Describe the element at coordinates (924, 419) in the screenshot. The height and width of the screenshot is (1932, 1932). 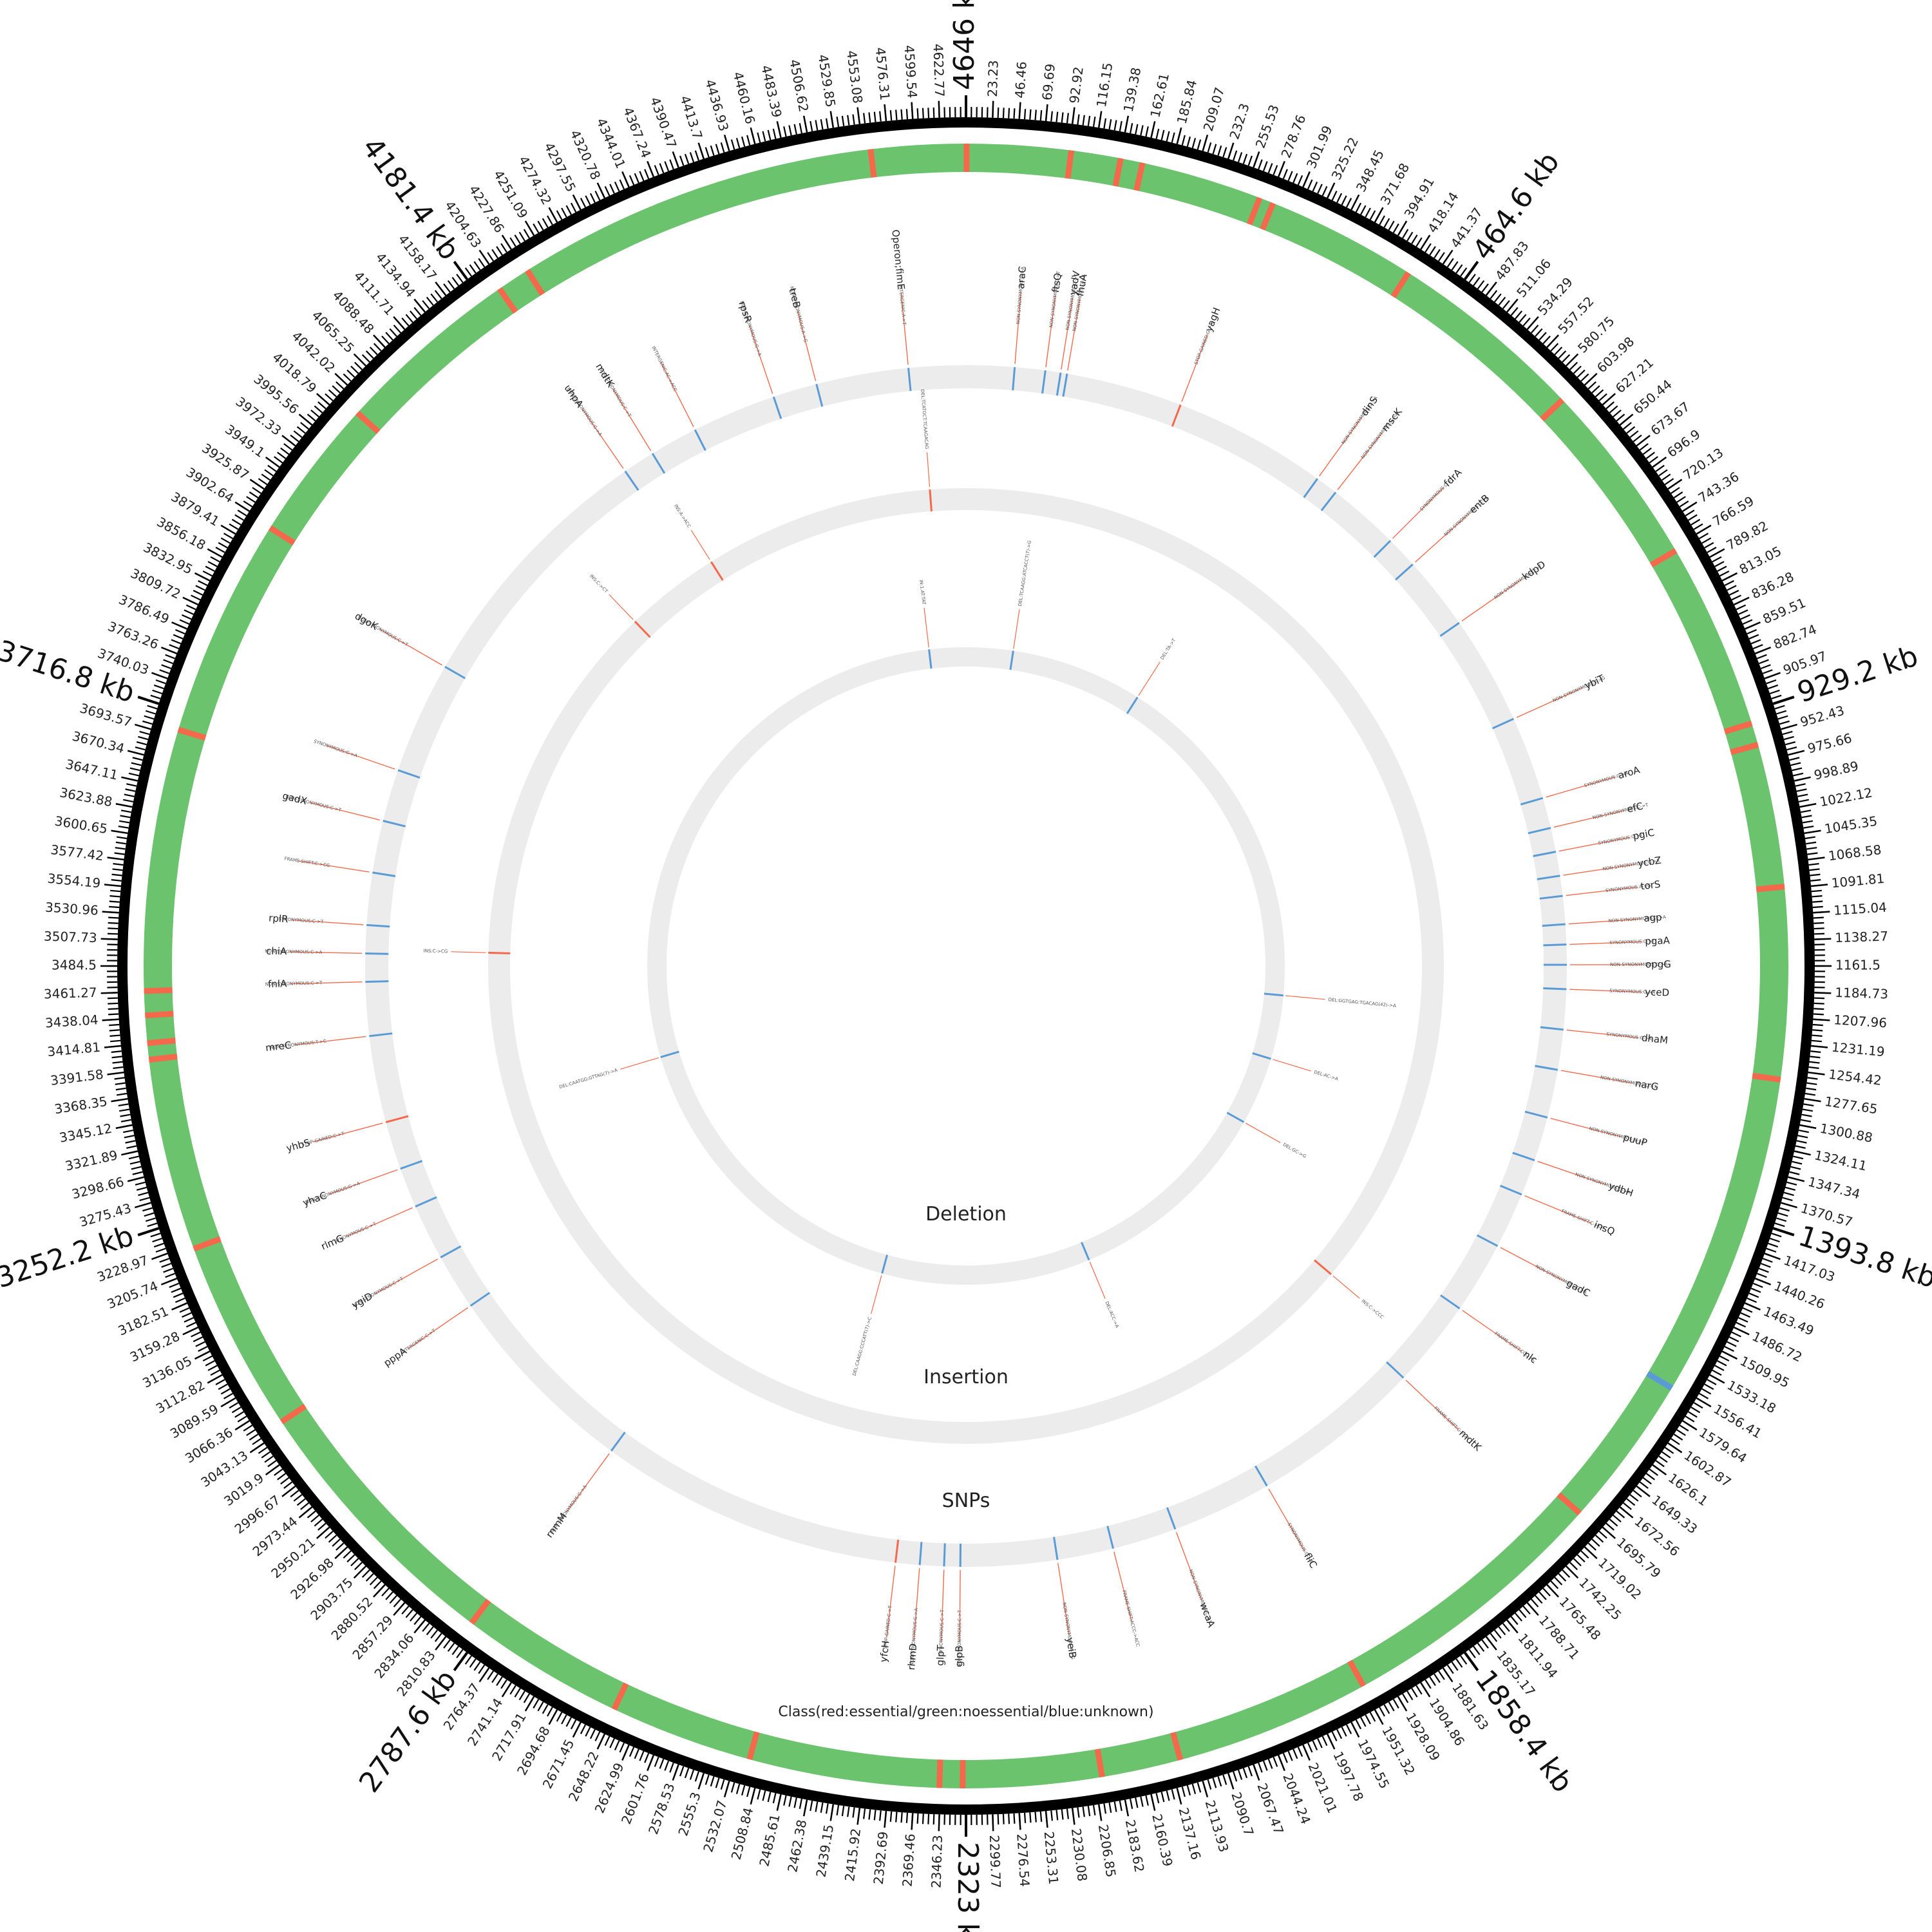
I see `insertion-label: DEL:TCATGCT:TCAAGACAG` at that location.